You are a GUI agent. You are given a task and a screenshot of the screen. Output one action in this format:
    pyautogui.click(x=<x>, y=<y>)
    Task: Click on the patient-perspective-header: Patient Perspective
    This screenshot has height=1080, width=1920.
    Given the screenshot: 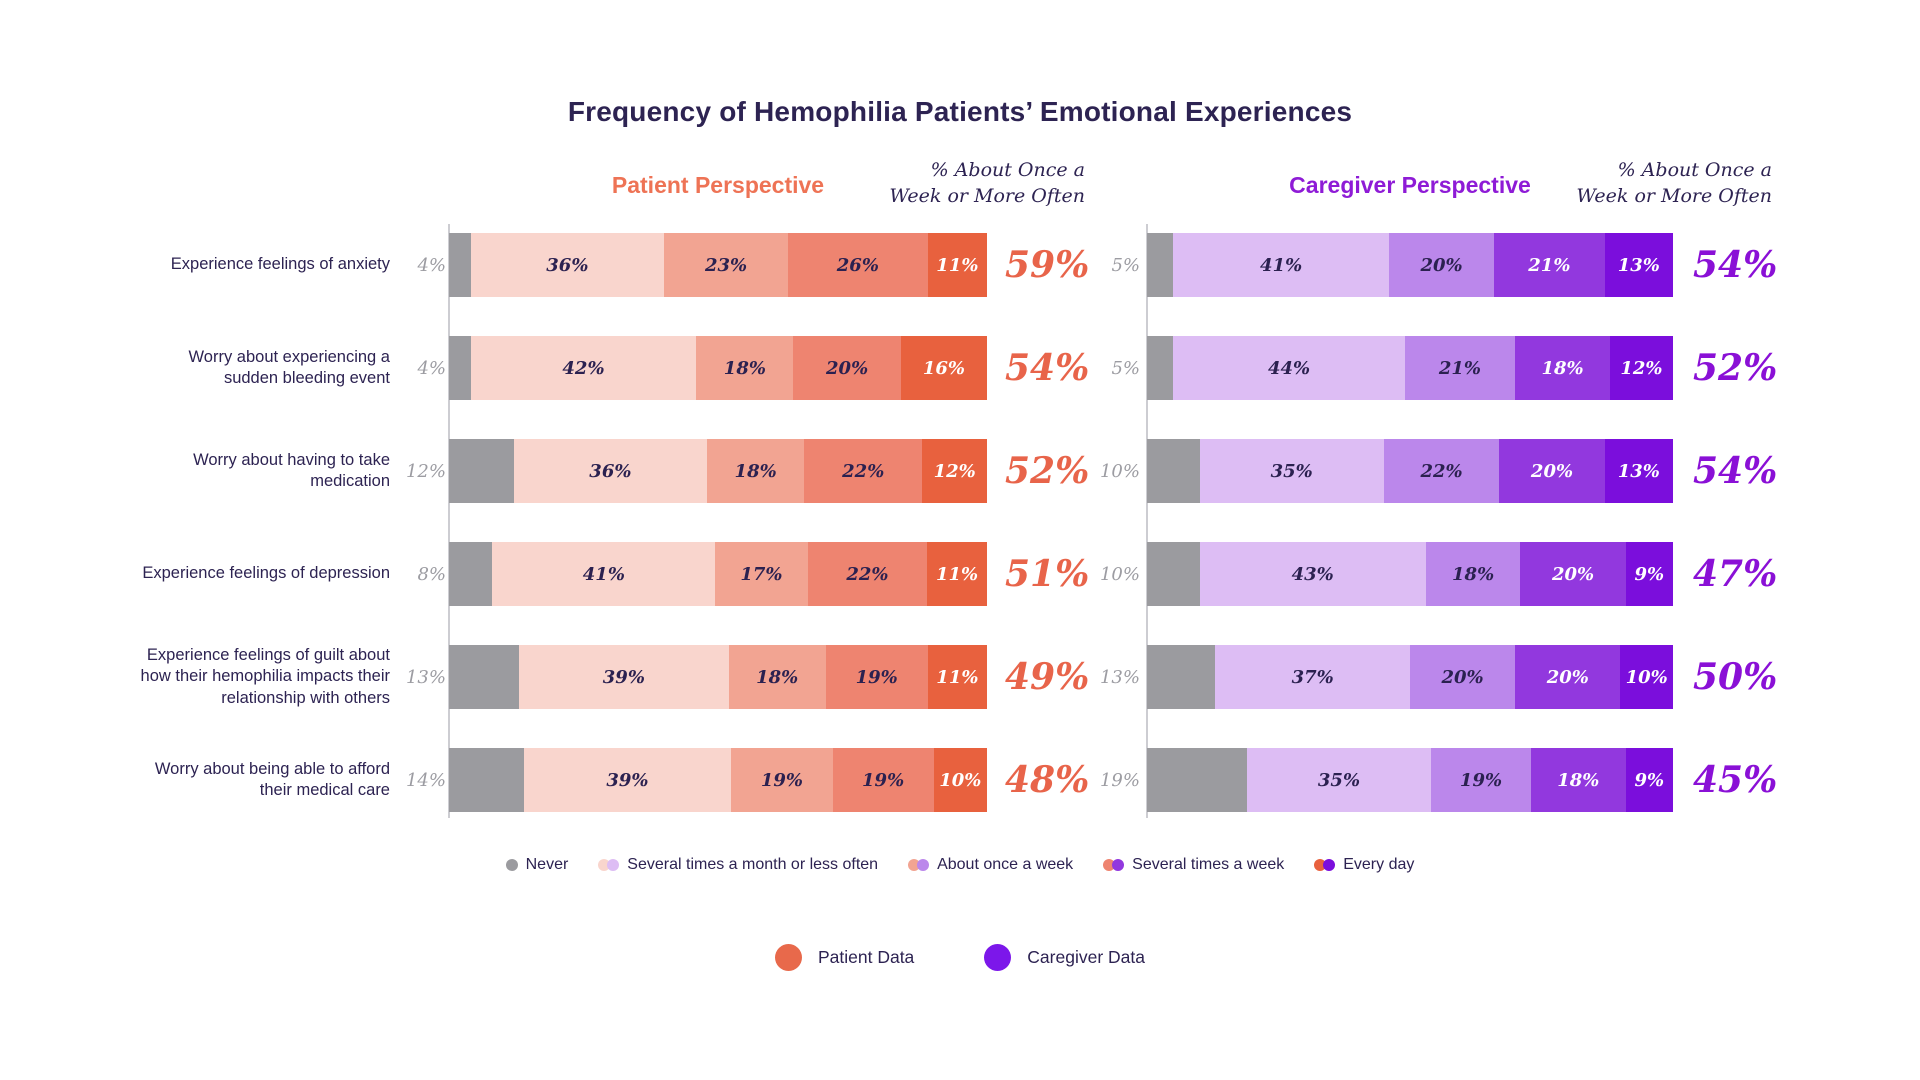 What is the action you would take?
    pyautogui.click(x=718, y=185)
    